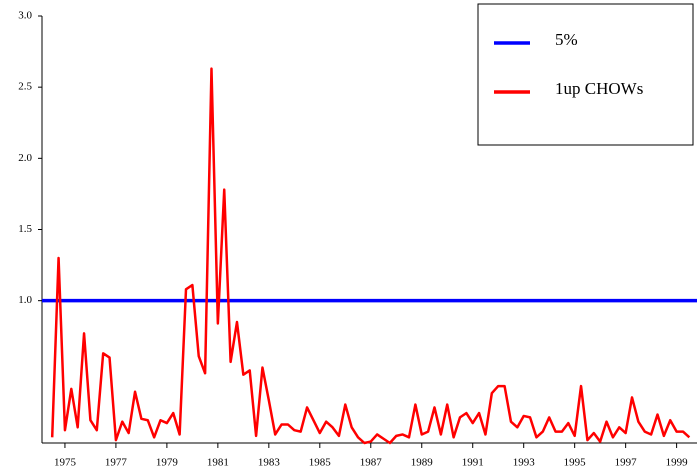 This screenshot has width=697, height=470. What do you see at coordinates (25, 158) in the screenshot?
I see `y-tick-label: 2.0` at bounding box center [25, 158].